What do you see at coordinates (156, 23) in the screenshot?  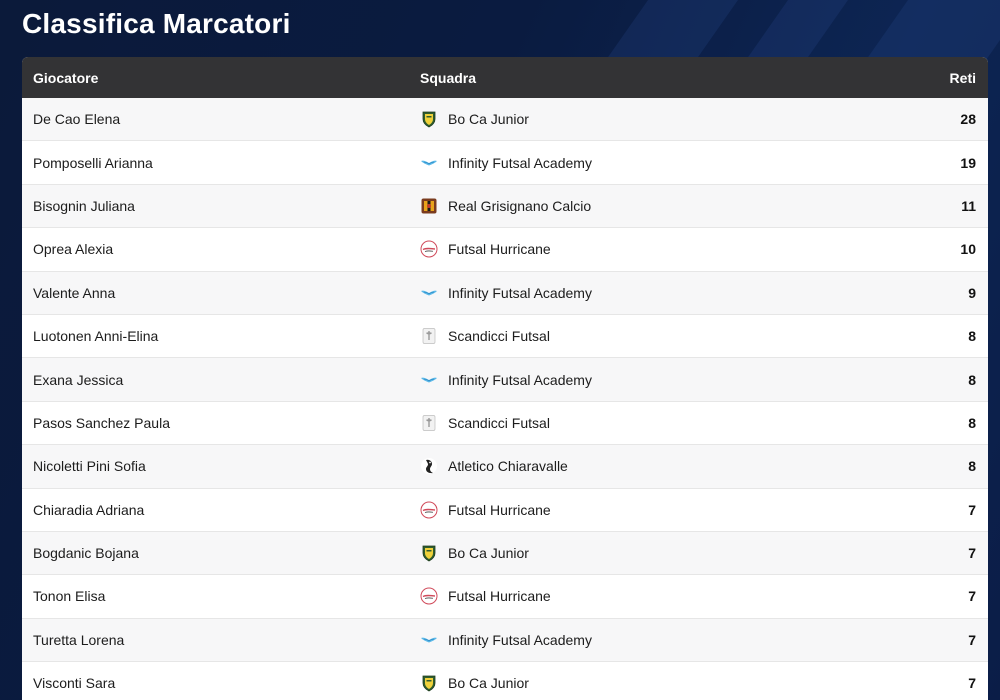 I see `page-title: Classifica Marcatori` at bounding box center [156, 23].